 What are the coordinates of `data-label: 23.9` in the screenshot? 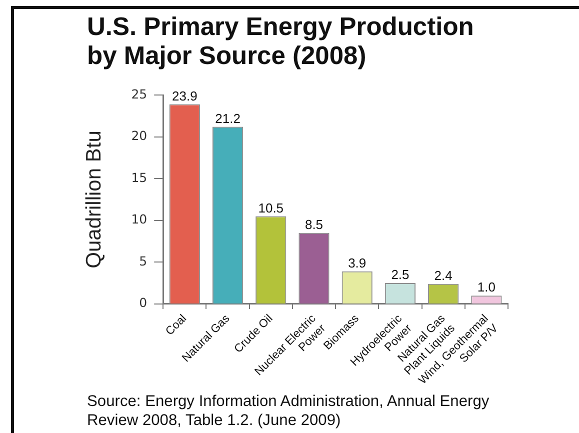 It's located at (185, 96).